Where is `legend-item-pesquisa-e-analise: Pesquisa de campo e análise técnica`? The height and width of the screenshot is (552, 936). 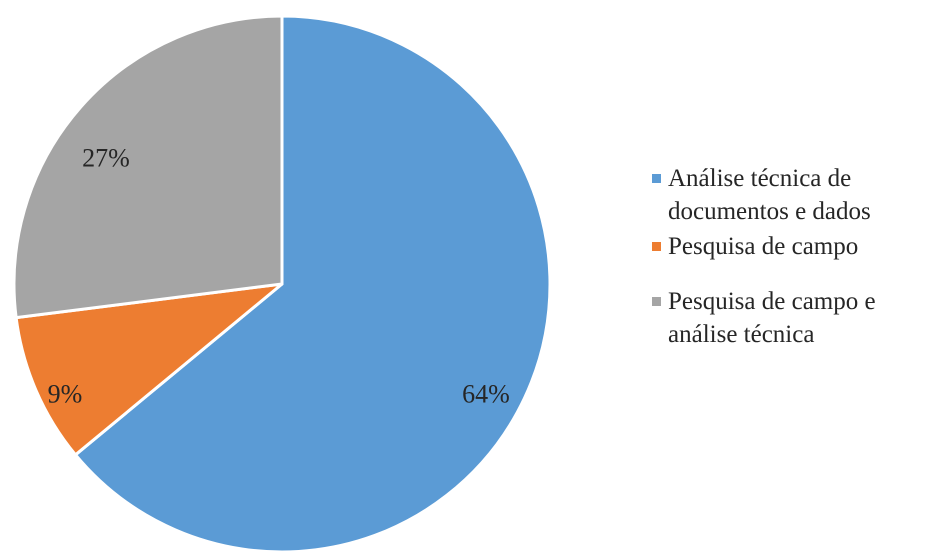 legend-item-pesquisa-e-analise: Pesquisa de campo e análise técnica is located at coordinates (794, 318).